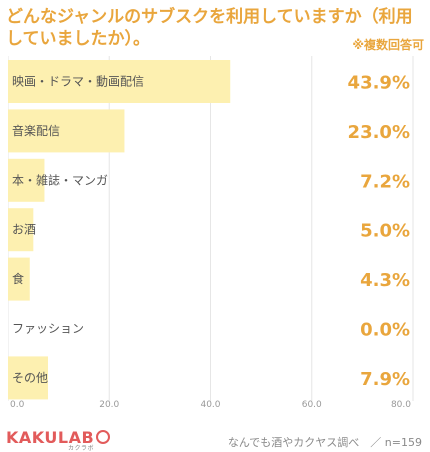  What do you see at coordinates (401, 404) in the screenshot?
I see `x-tick-label: 80.0` at bounding box center [401, 404].